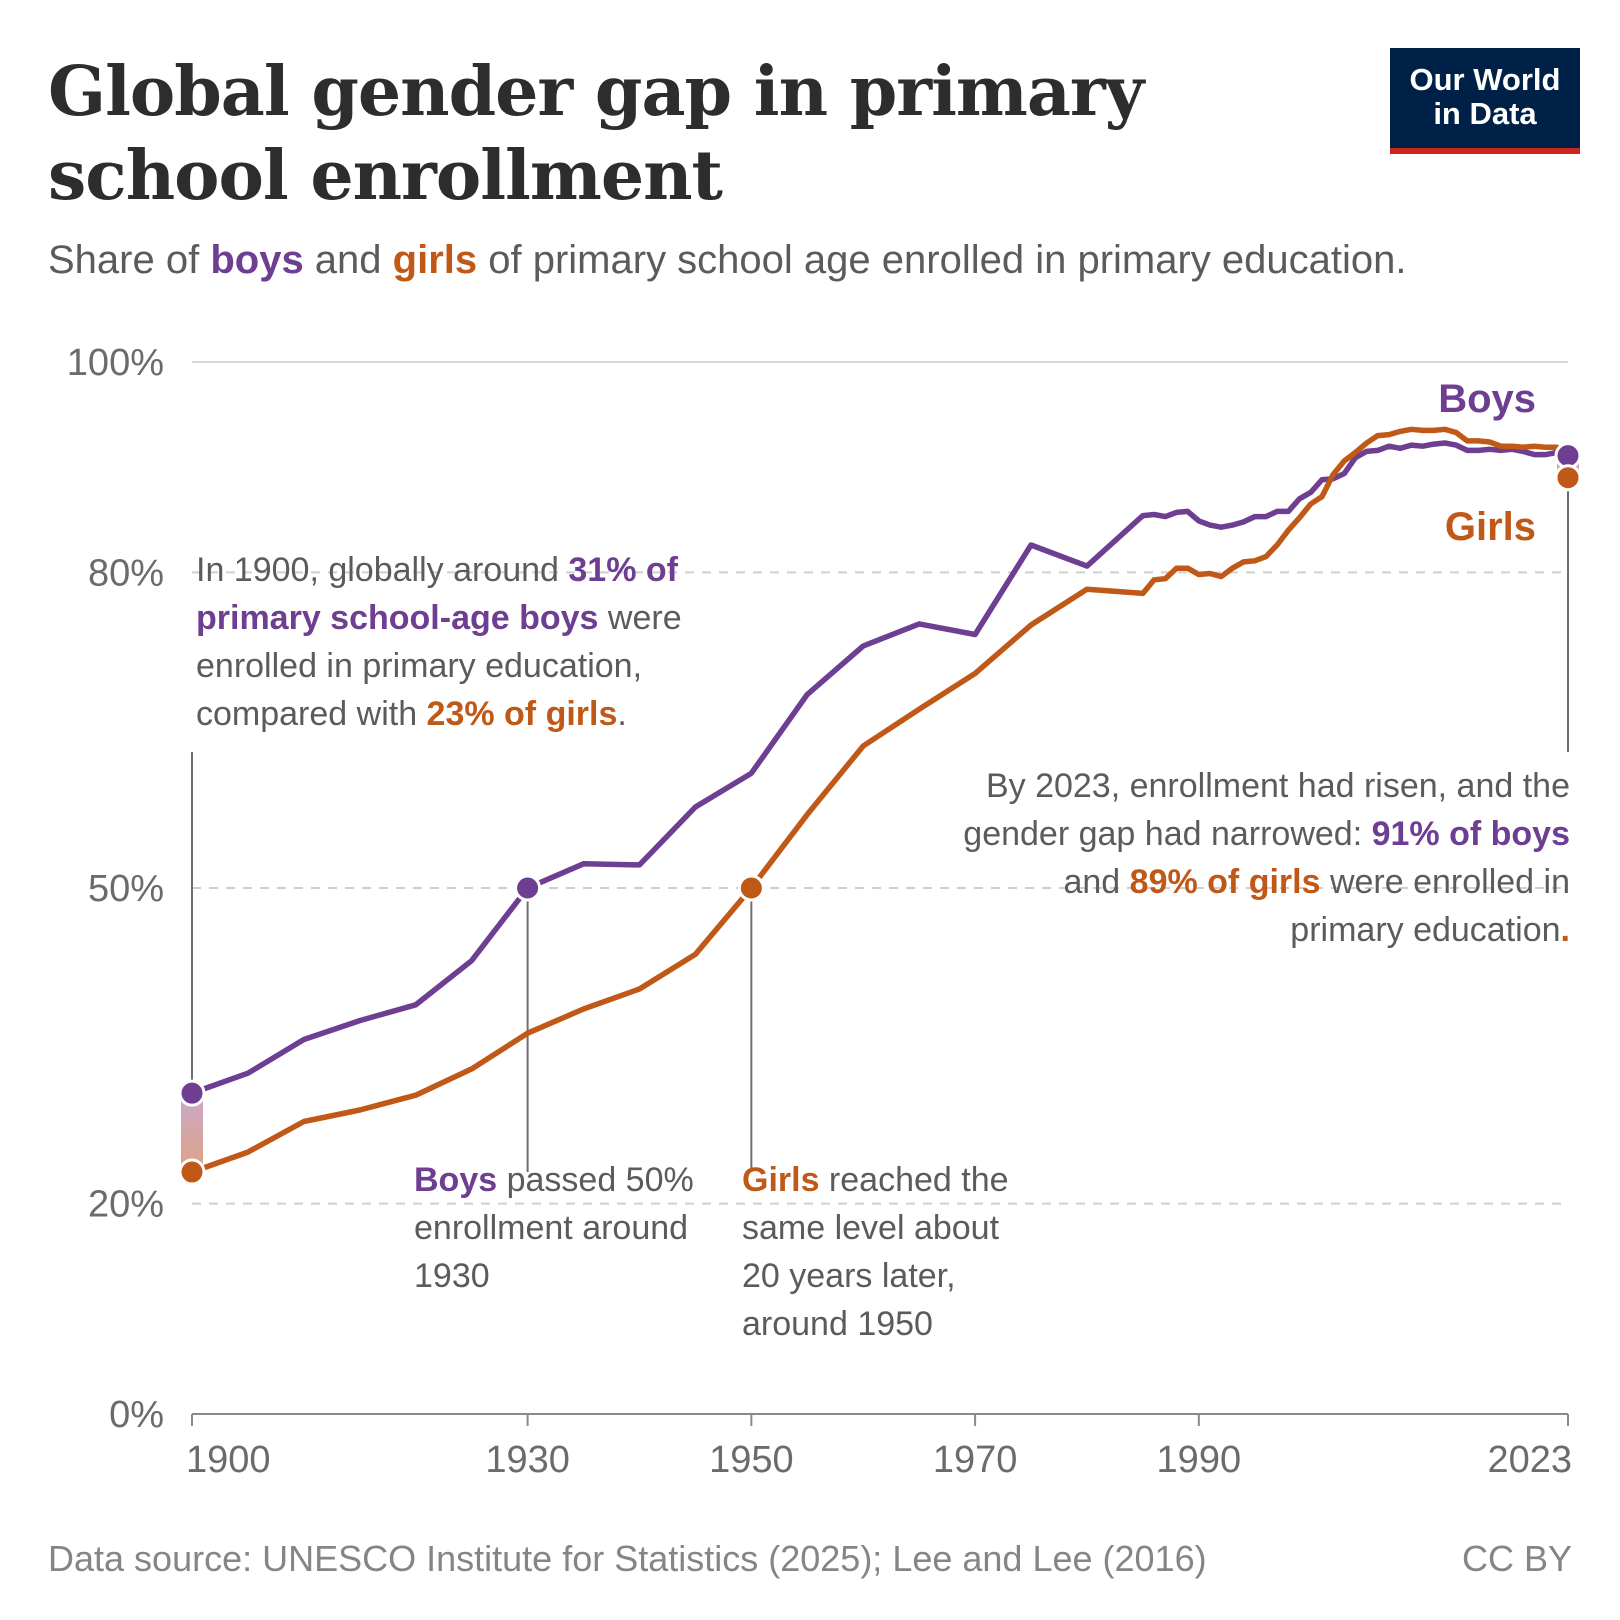 The image size is (1620, 1620). What do you see at coordinates (435, 260) in the screenshot?
I see `subtitle-girls-label: girls` at bounding box center [435, 260].